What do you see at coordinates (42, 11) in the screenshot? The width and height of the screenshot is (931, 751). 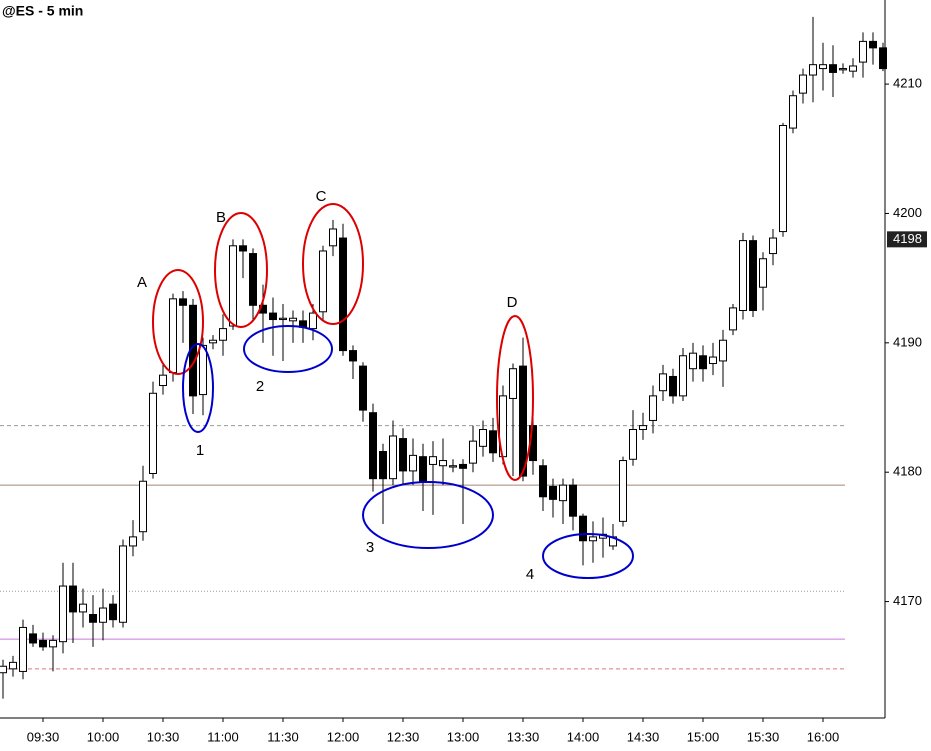 I see `chart-title: @ES - 5 min` at bounding box center [42, 11].